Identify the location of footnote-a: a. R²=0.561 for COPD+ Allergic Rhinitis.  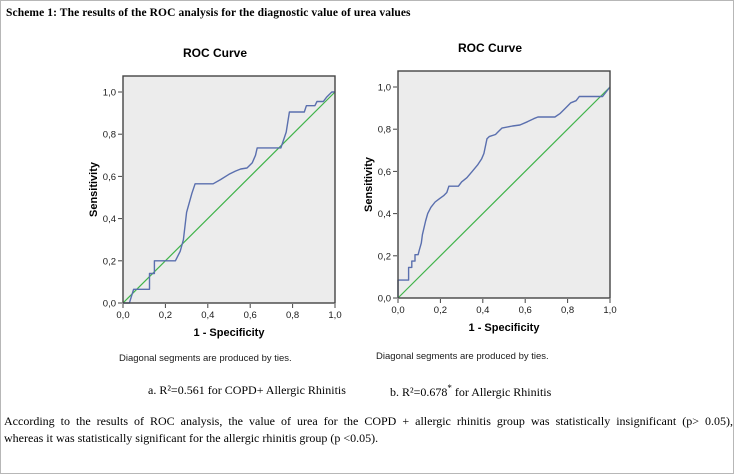
(247, 390).